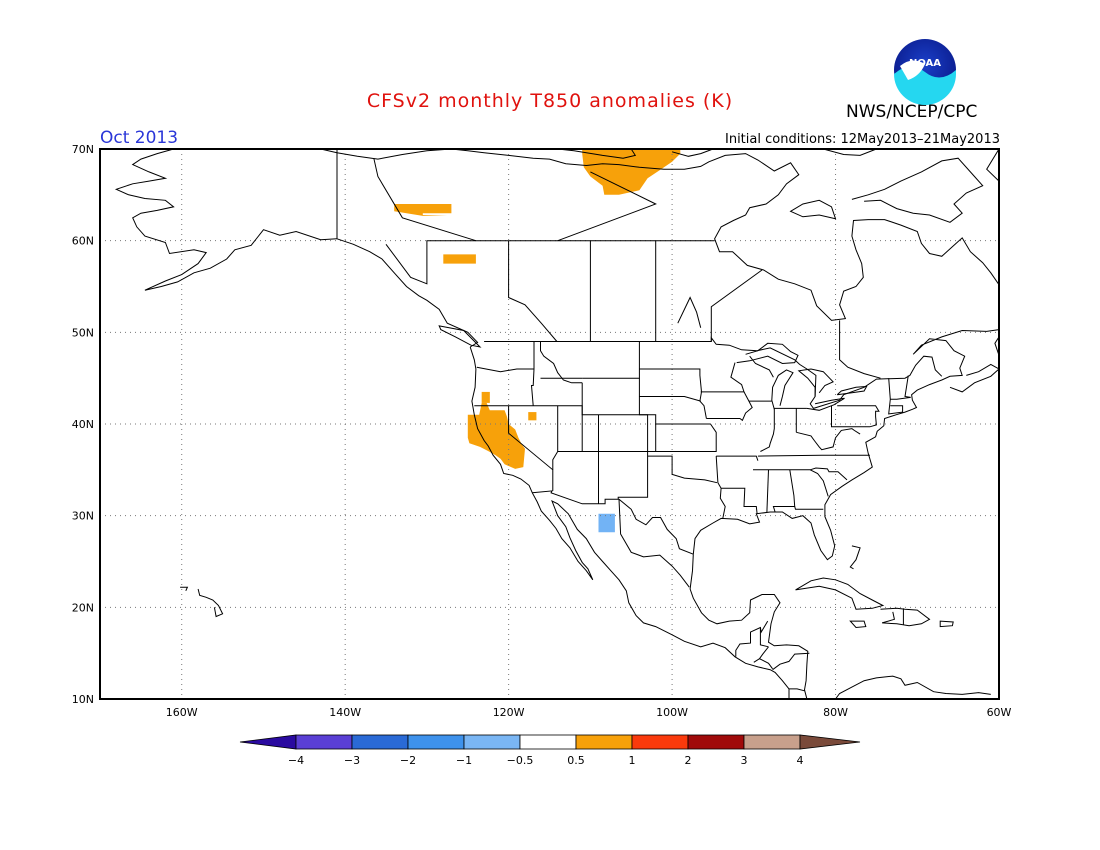  What do you see at coordinates (763, 664) in the screenshot?
I see `border-el-salvador` at bounding box center [763, 664].